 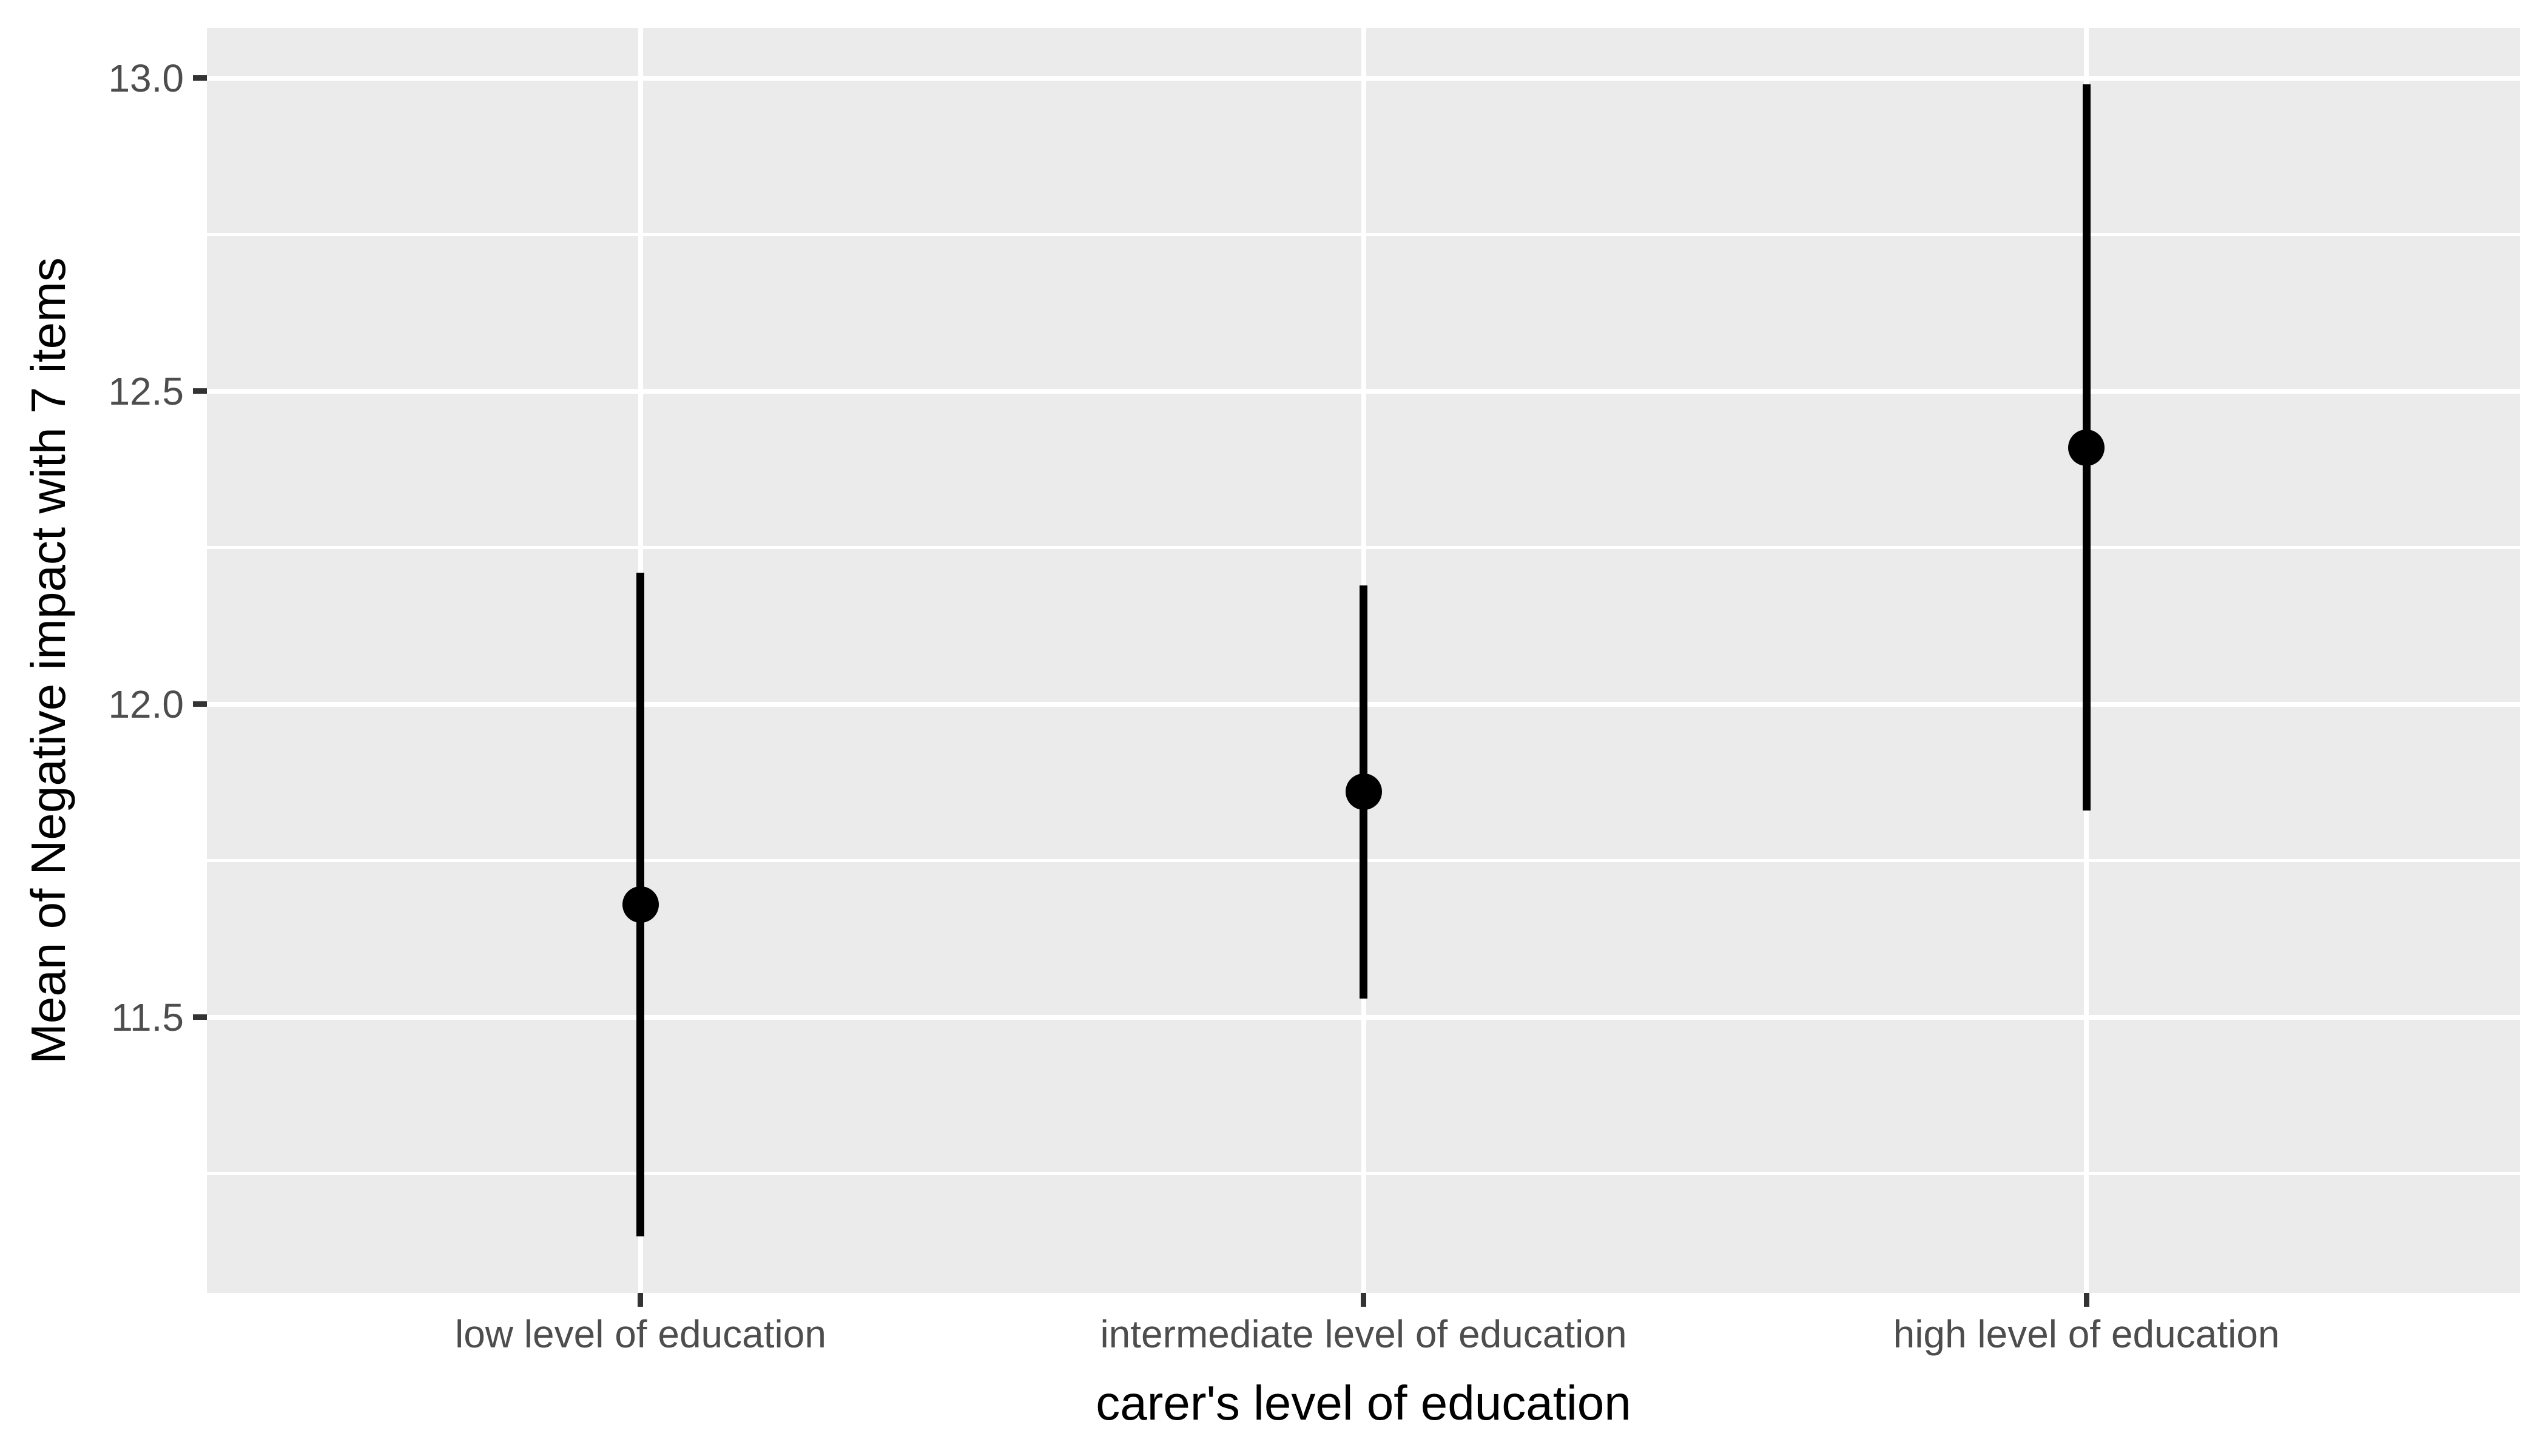 I want to click on x-tick-label: low level of education, so click(x=640, y=1334).